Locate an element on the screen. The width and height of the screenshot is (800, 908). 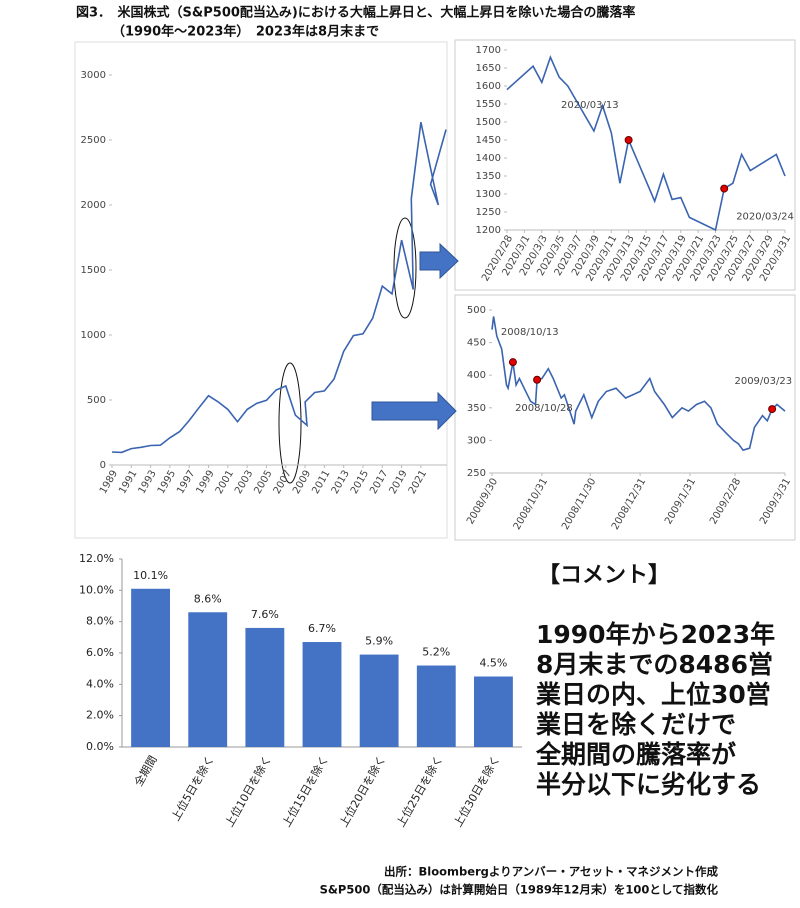
x-tick-label: 1989 is located at coordinates (109, 483).